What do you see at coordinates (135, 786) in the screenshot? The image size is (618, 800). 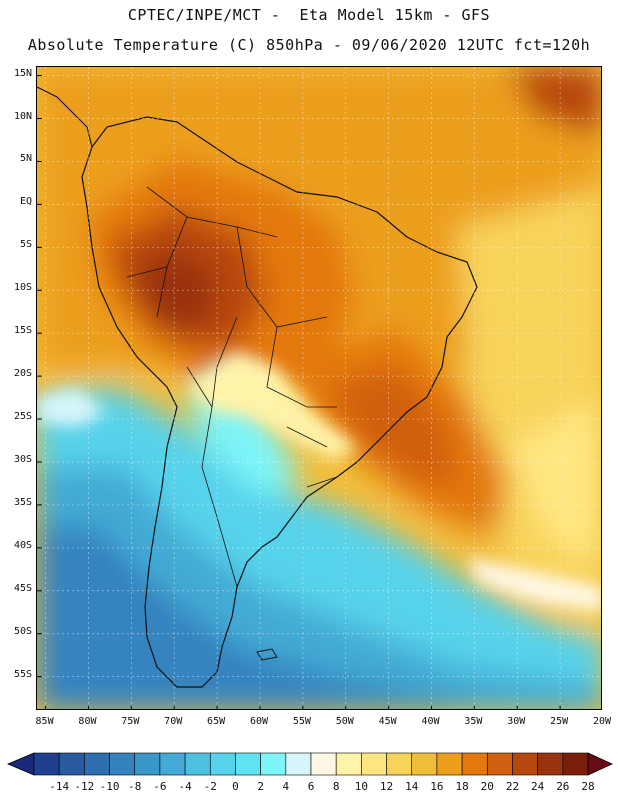 I see `colorbar-label: -8` at bounding box center [135, 786].